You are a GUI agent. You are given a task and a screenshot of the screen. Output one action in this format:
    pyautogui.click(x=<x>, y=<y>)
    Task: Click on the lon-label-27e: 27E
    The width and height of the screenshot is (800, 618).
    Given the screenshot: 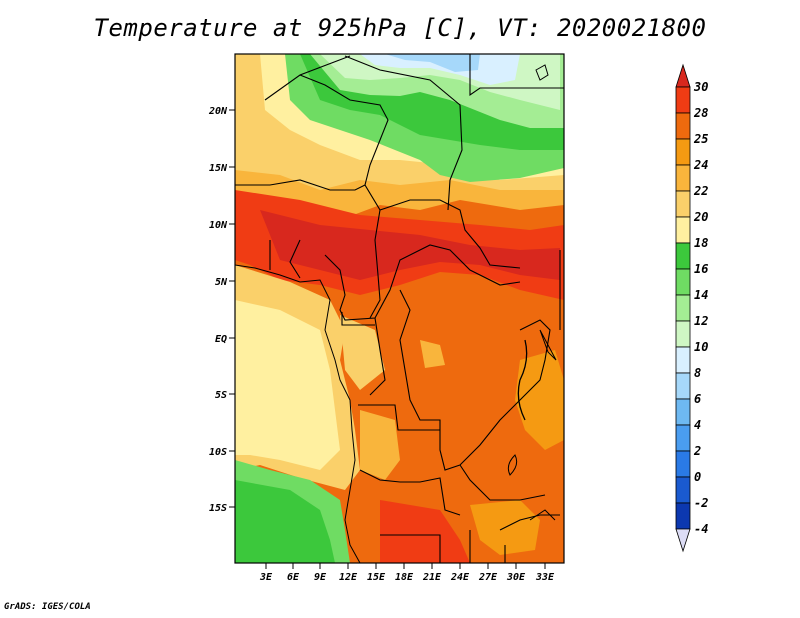 What is the action you would take?
    pyautogui.click(x=488, y=577)
    